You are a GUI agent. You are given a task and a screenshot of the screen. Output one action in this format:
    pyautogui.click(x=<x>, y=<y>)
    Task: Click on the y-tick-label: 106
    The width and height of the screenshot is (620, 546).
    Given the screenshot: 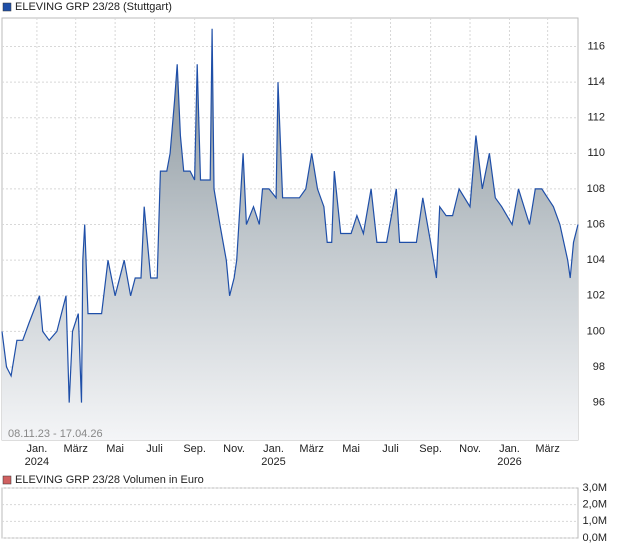 What is the action you would take?
    pyautogui.click(x=596, y=224)
    